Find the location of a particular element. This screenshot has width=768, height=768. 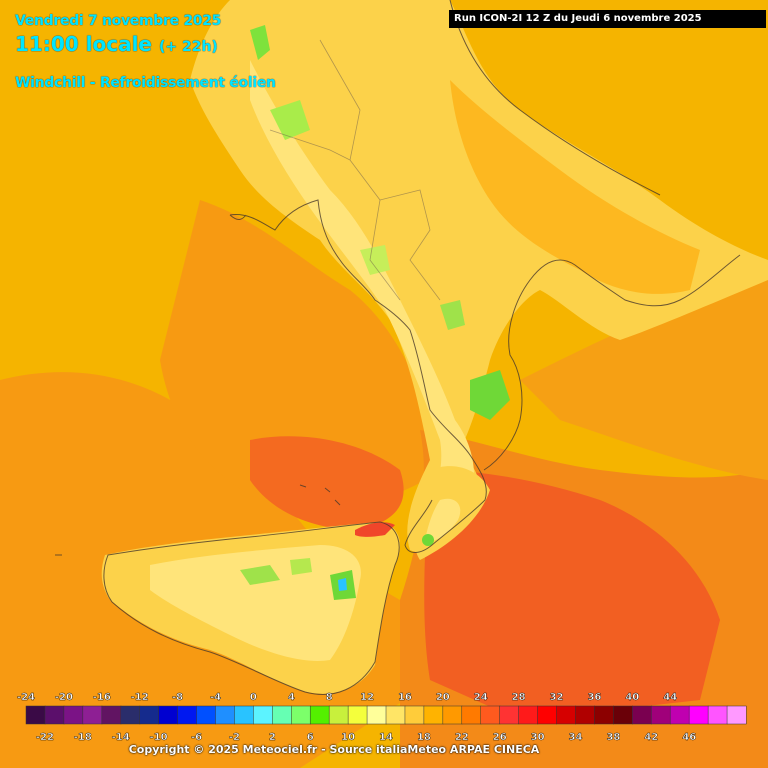

legend-tick-label: -8 is located at coordinates (177, 697).